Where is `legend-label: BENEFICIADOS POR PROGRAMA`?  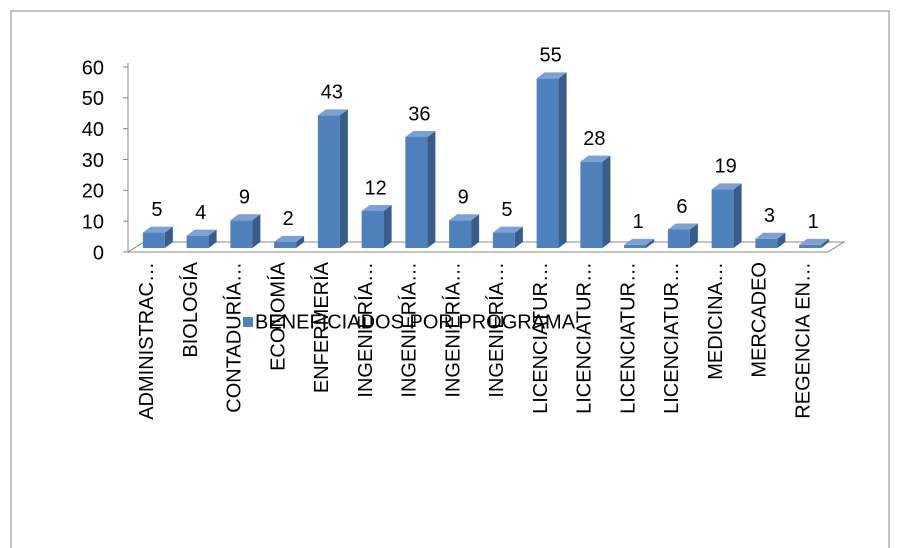 legend-label: BENEFICIADOS POR PROGRAMA is located at coordinates (415, 322).